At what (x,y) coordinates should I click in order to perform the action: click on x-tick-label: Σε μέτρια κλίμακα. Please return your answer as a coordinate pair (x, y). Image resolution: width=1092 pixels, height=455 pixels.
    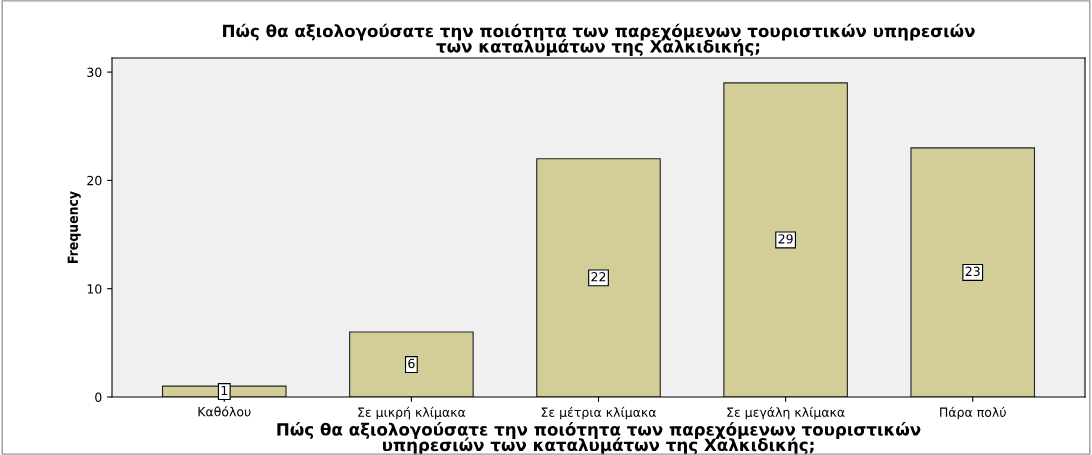
    Looking at the image, I should click on (598, 413).